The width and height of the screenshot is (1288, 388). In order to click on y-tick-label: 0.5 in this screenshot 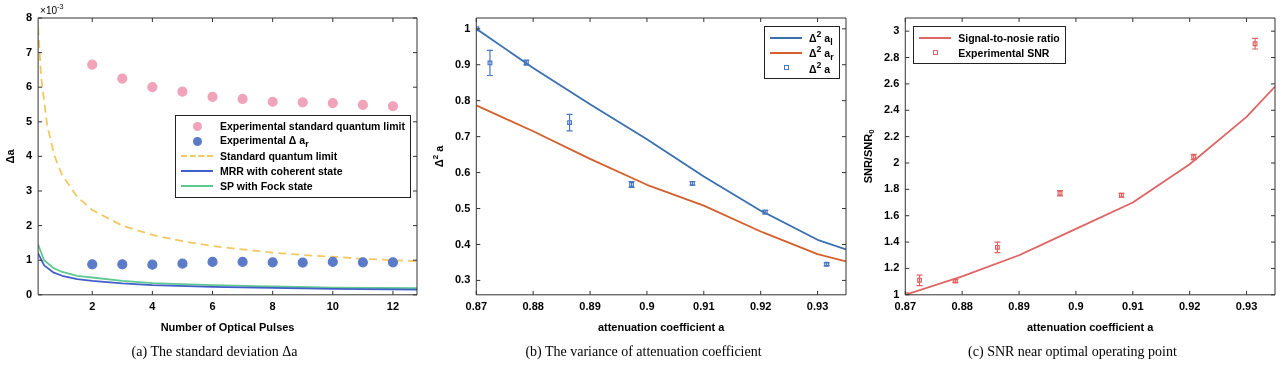, I will do `click(462, 207)`.